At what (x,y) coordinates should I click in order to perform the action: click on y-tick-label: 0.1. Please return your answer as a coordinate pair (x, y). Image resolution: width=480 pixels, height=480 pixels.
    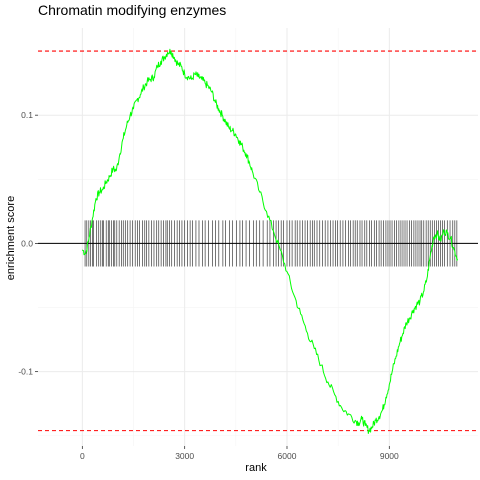
    Looking at the image, I should click on (27, 115).